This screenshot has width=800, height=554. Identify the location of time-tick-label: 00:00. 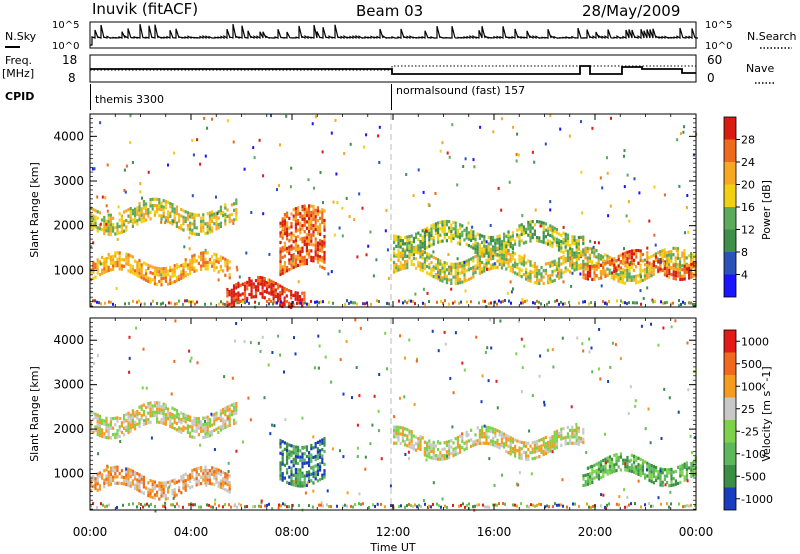
(90, 532).